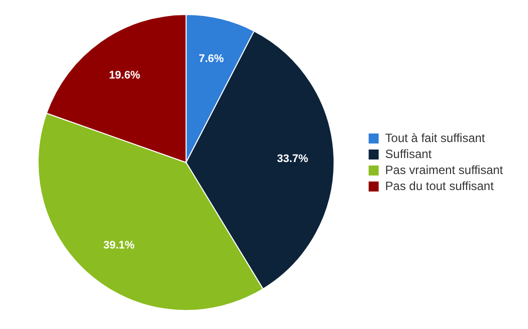  Describe the element at coordinates (435, 137) in the screenshot. I see `legend-label: Tout à fait suffisant` at that location.